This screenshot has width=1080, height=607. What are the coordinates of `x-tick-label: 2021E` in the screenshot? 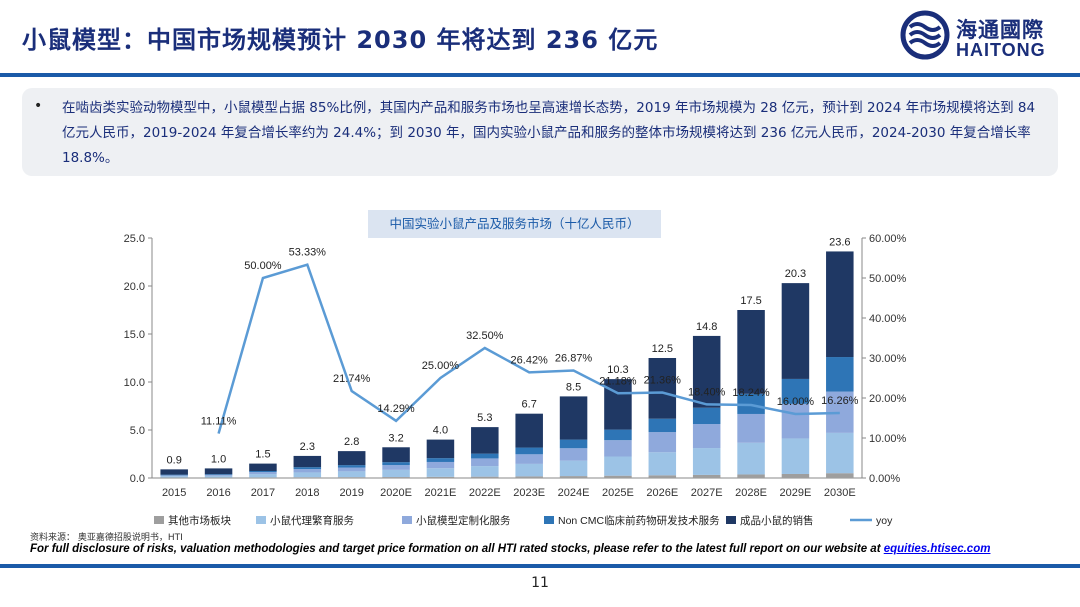 It's located at (441, 493).